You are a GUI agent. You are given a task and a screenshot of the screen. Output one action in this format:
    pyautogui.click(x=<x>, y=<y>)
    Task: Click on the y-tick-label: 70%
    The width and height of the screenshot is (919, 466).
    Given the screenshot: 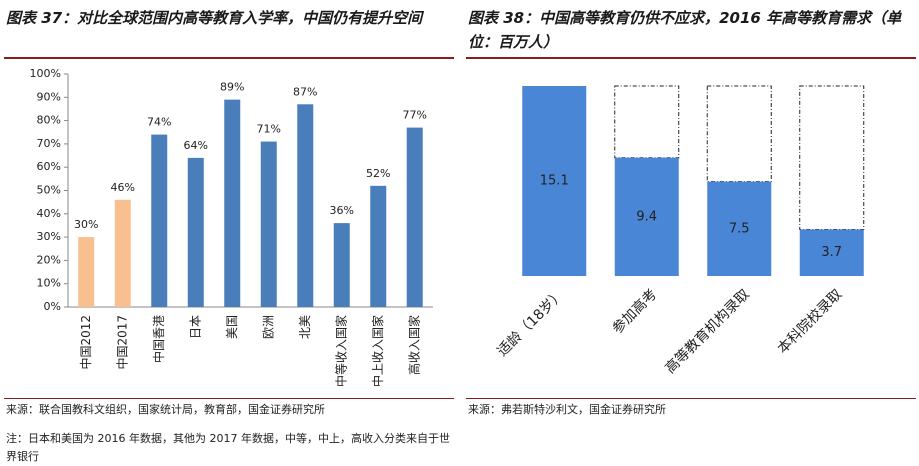 What is the action you would take?
    pyautogui.click(x=49, y=143)
    